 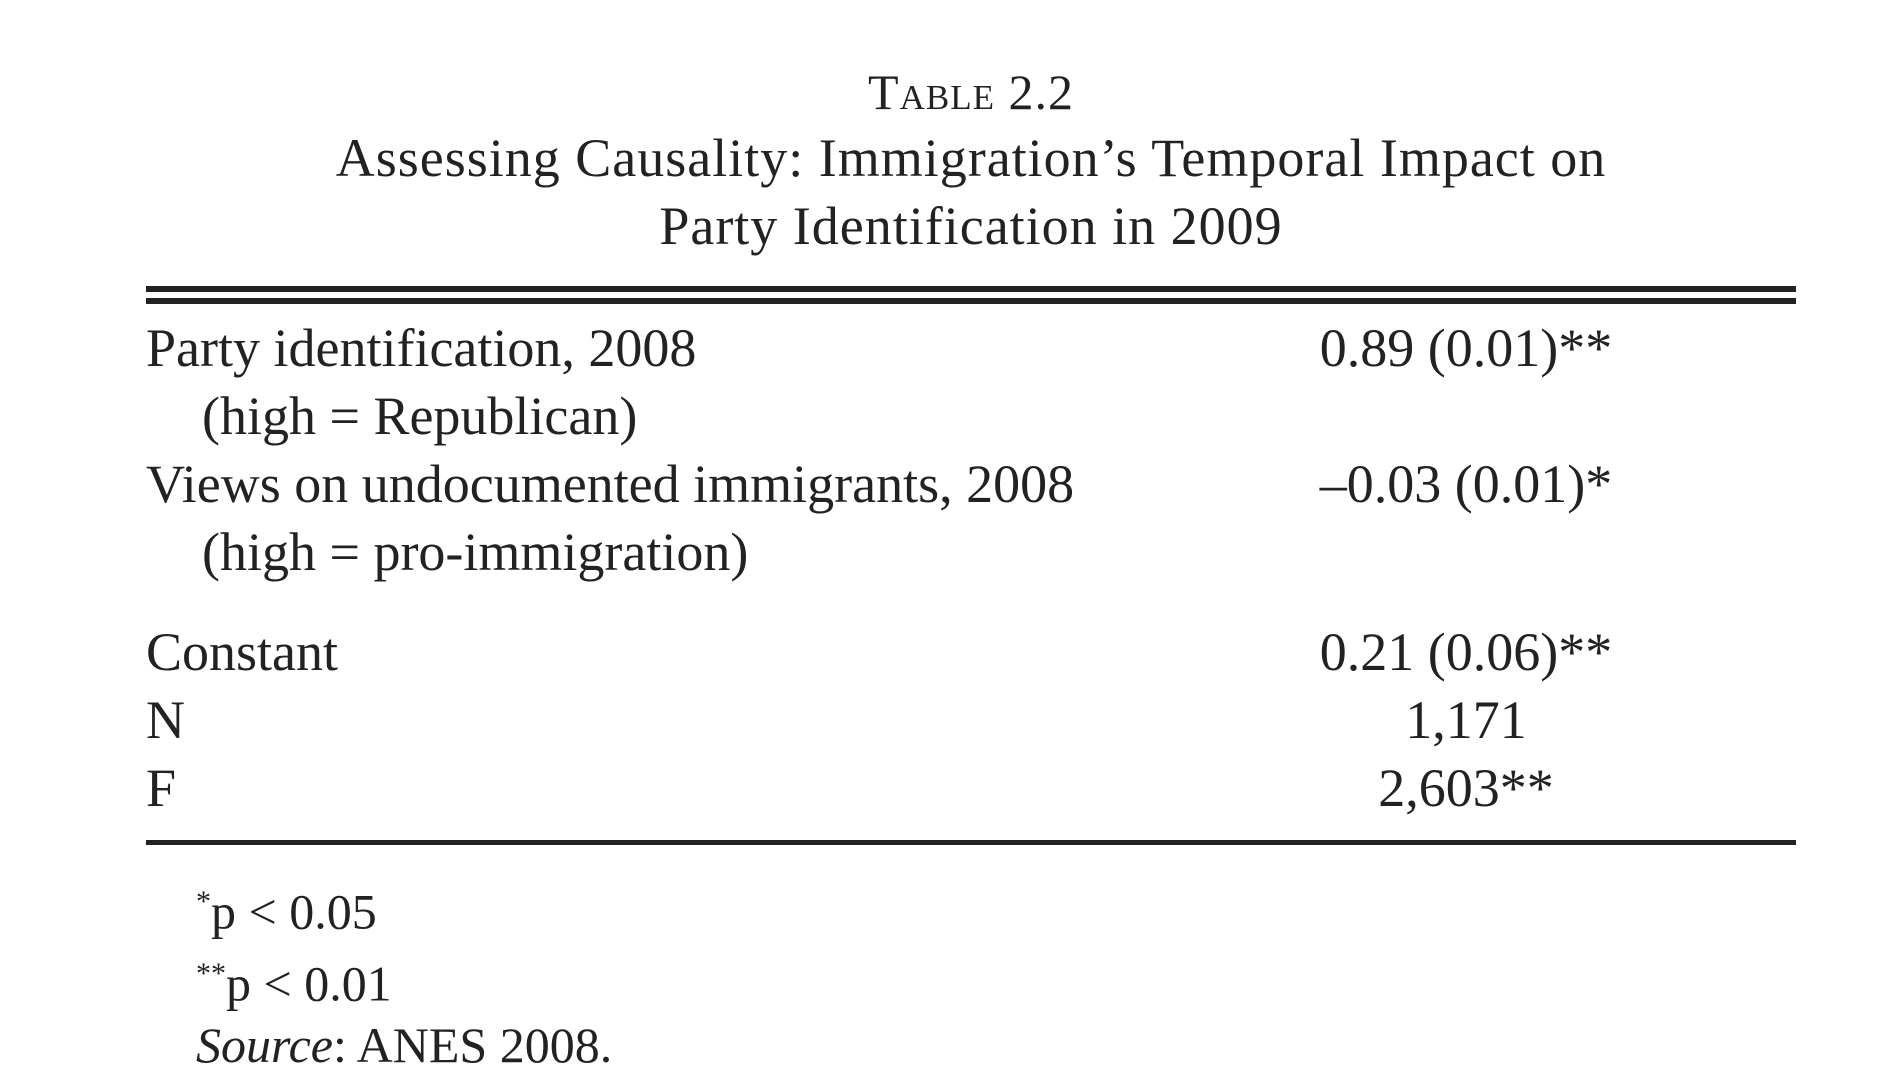 I want to click on row-value: 2,603**, so click(x=1466, y=788).